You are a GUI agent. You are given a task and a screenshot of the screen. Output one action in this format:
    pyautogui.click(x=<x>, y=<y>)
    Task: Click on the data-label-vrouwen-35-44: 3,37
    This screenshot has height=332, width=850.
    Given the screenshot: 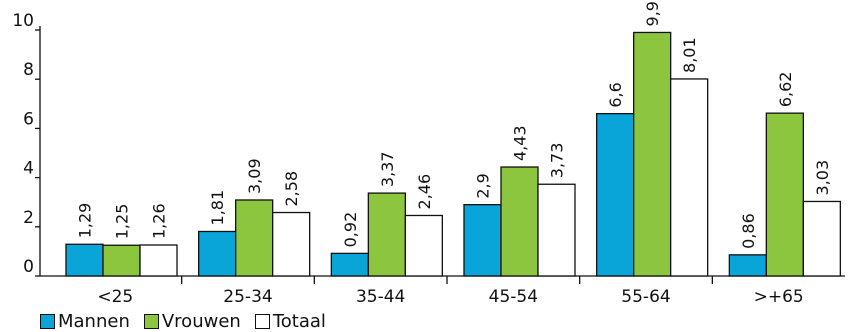 What is the action you would take?
    pyautogui.click(x=387, y=169)
    